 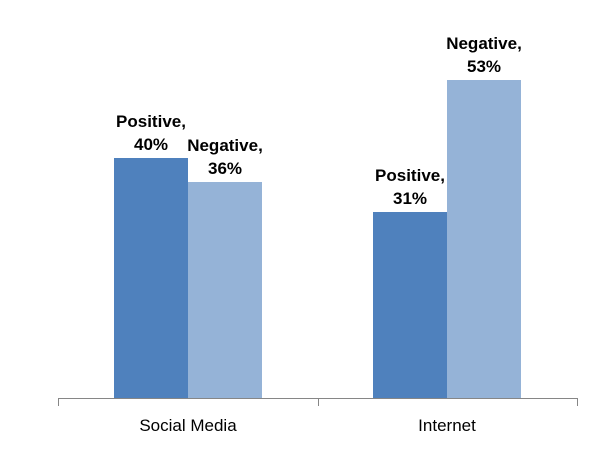 What do you see at coordinates (484, 55) in the screenshot?
I see `data-label-negative-internet: Negative, 53%` at bounding box center [484, 55].